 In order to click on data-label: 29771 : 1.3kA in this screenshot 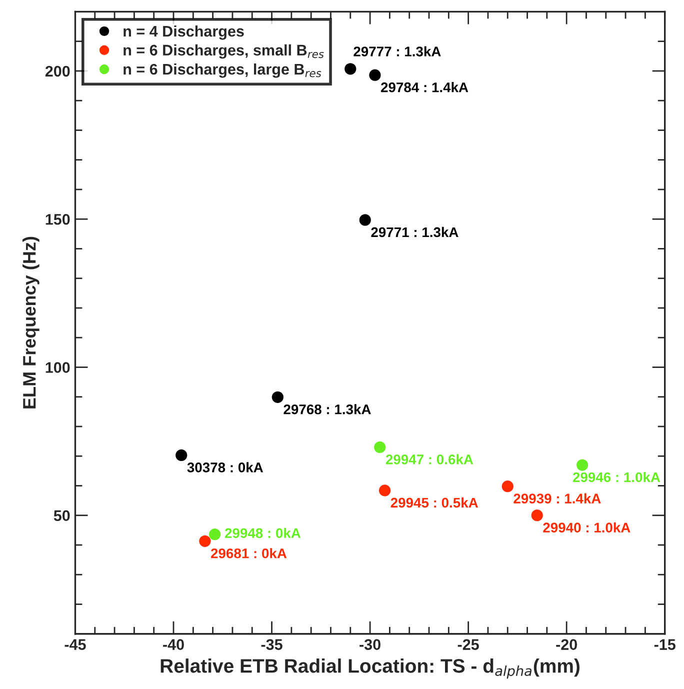, I will do `click(414, 232)`.